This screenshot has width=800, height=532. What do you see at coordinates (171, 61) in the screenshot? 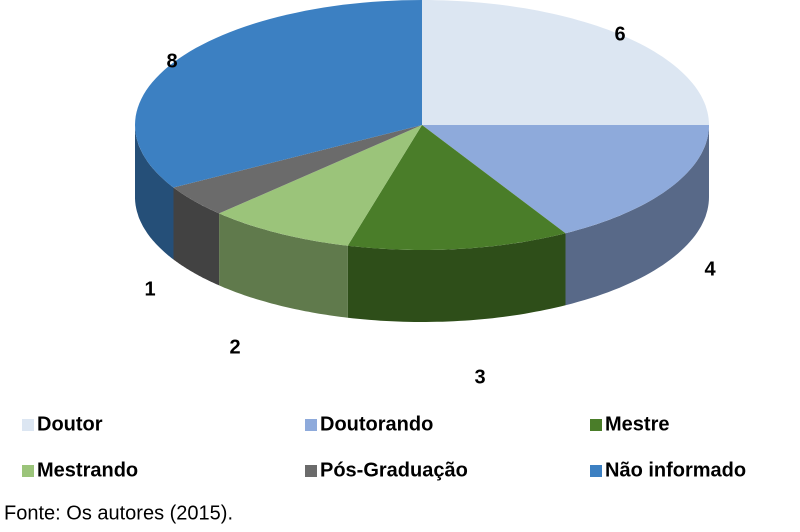
I see `value-label: 8` at bounding box center [171, 61].